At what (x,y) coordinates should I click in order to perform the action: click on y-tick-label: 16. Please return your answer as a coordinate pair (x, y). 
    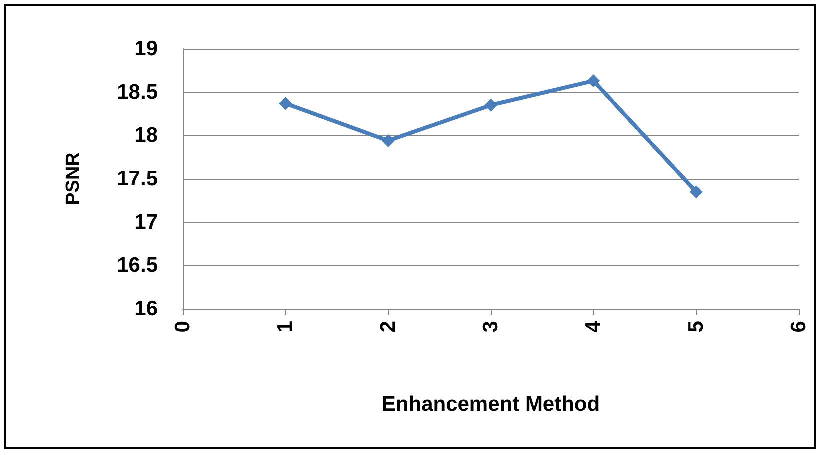
    Looking at the image, I should click on (146, 309).